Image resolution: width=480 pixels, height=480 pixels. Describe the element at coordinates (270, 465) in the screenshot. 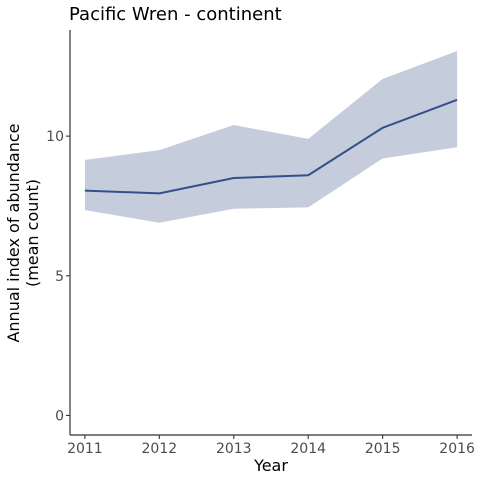

I see `x-axis-title: Year` at that location.